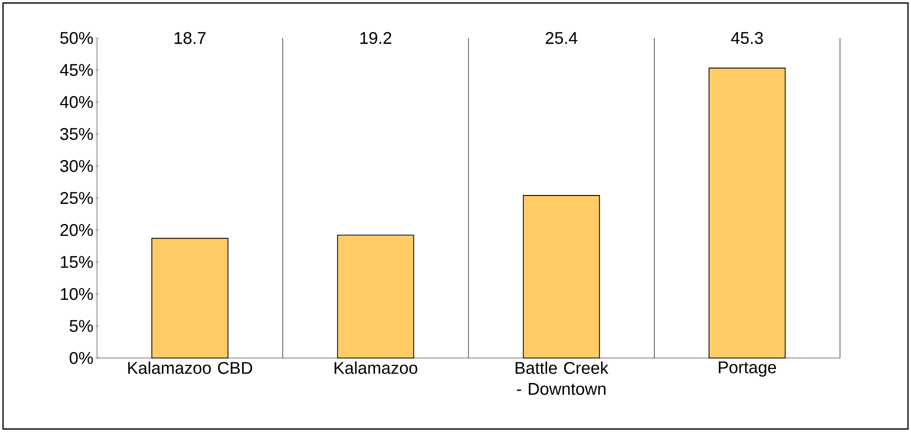 The height and width of the screenshot is (432, 911). I want to click on annotation: 45.3, so click(747, 38).